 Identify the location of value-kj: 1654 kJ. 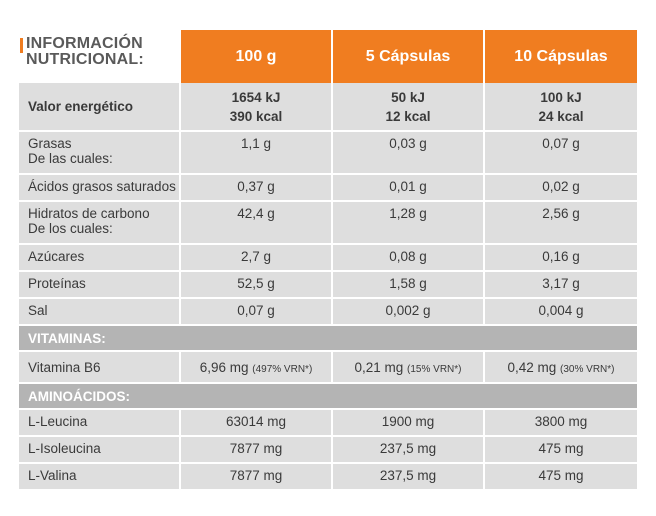
(256, 97).